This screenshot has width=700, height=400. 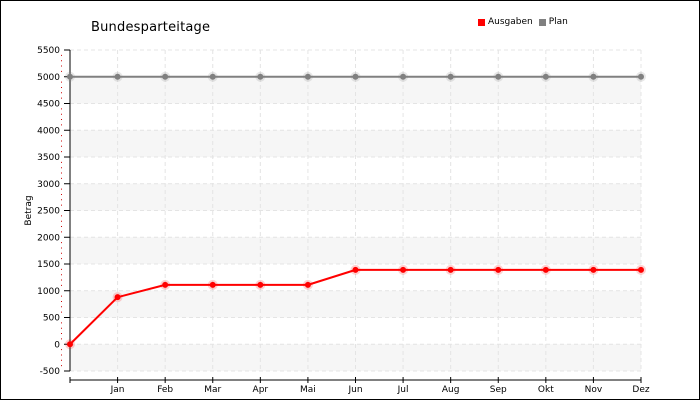 What do you see at coordinates (308, 390) in the screenshot?
I see `x-tick-label: Mai` at bounding box center [308, 390].